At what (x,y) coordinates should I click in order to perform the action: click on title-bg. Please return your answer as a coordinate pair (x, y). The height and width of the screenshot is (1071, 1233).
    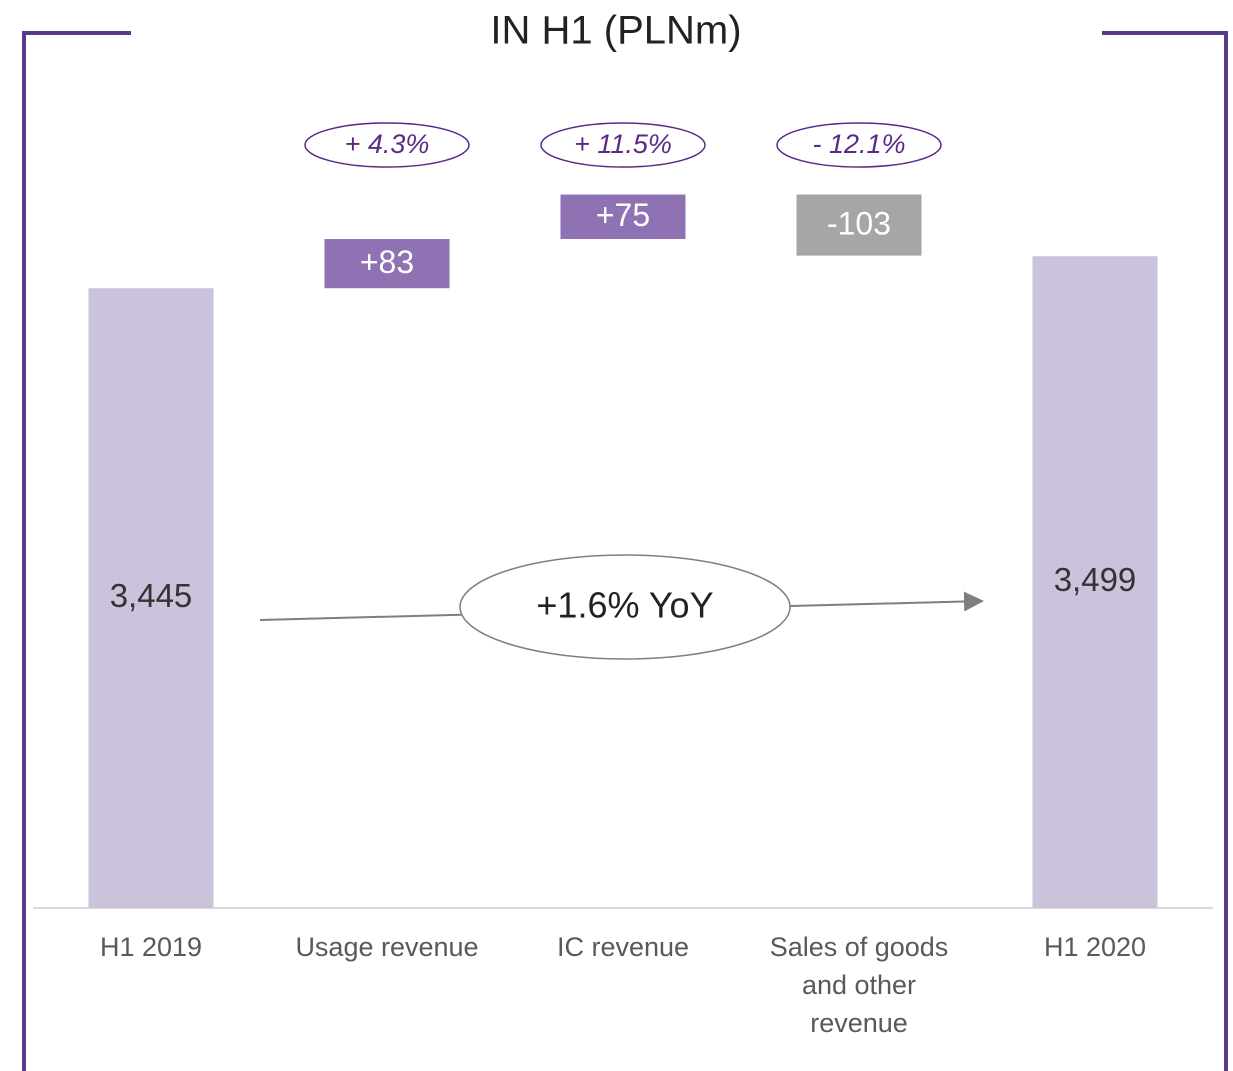
    Looking at the image, I should click on (617, 35).